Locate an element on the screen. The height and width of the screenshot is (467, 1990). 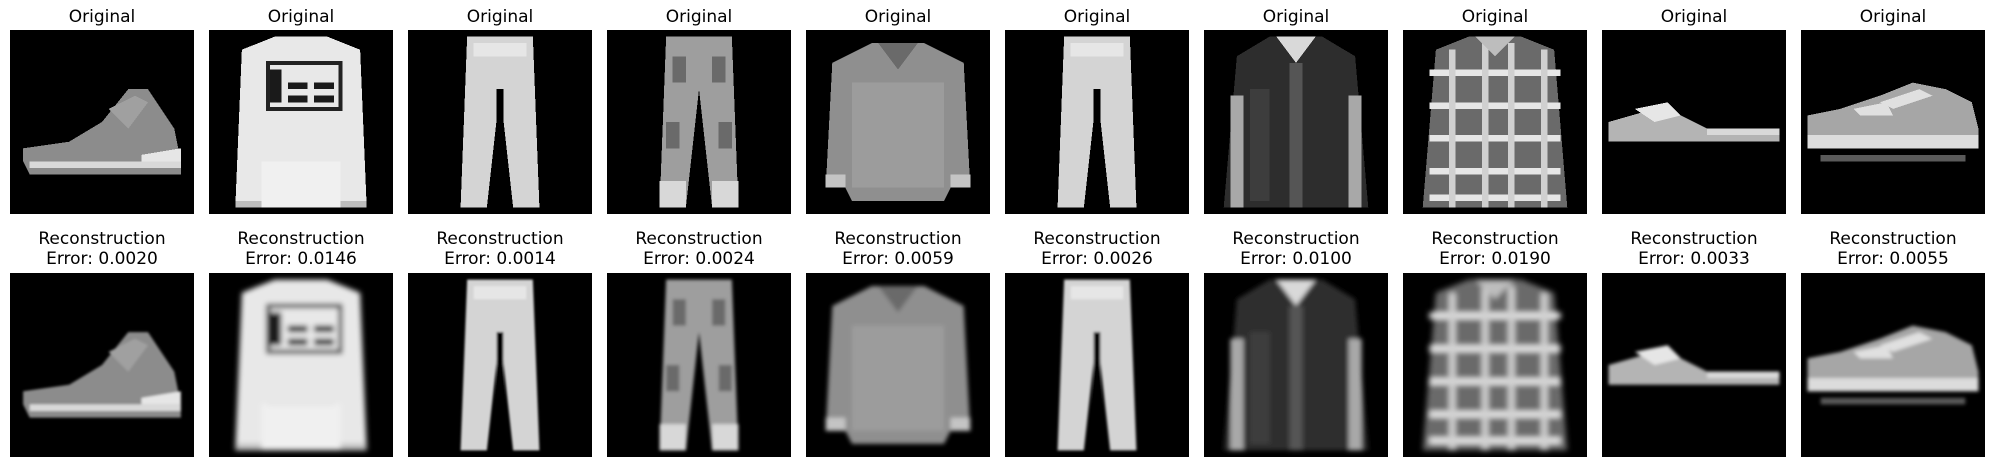
reconstruction-title: Reconstruction Error: 0.0059 is located at coordinates (898, 249).